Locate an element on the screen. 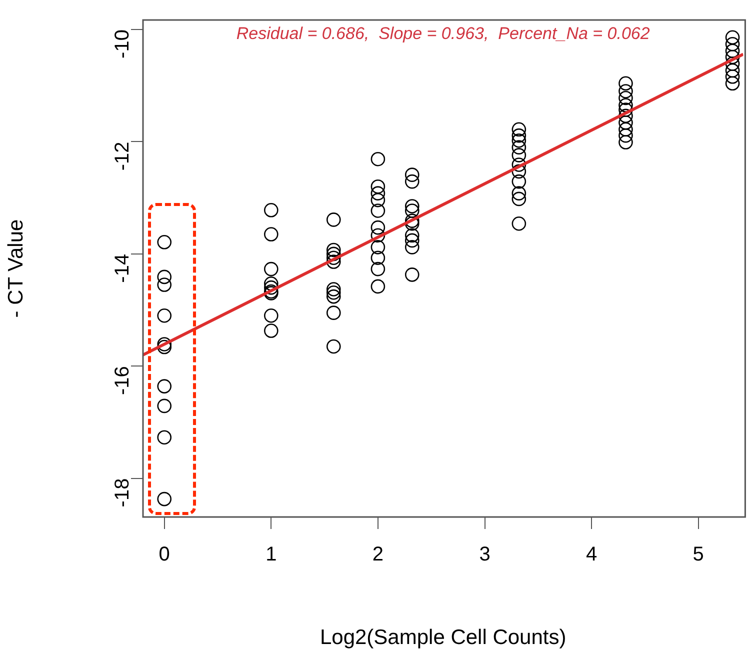 The width and height of the screenshot is (751, 655). x-tick-label: 1 is located at coordinates (271, 555).